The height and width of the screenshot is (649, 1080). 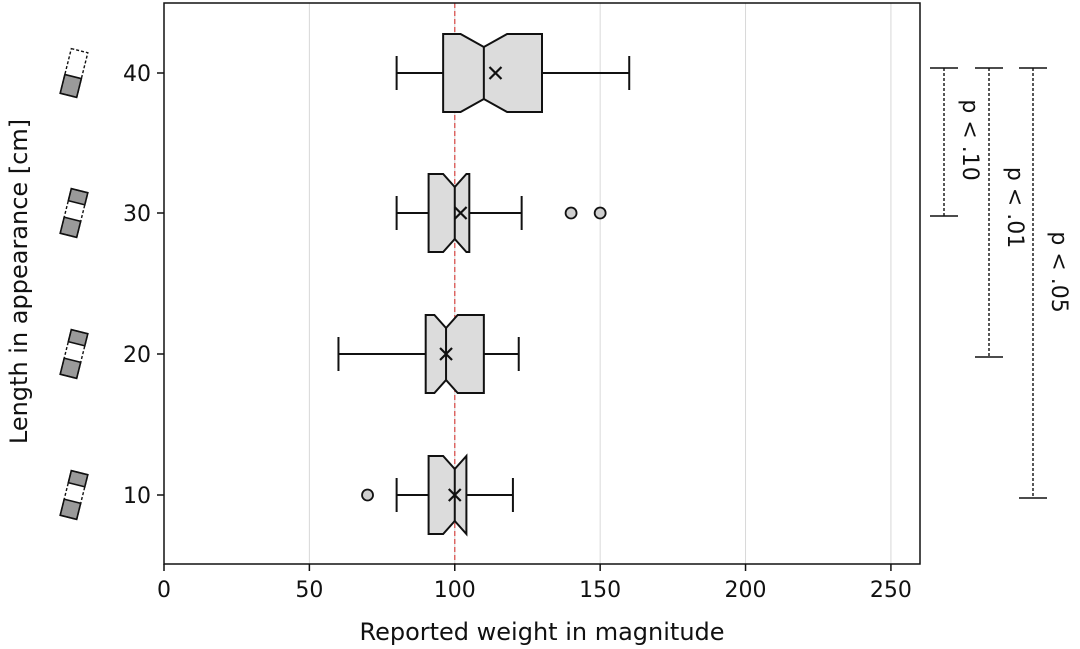 I want to click on x-tick-label-0: 0, so click(x=164, y=590).